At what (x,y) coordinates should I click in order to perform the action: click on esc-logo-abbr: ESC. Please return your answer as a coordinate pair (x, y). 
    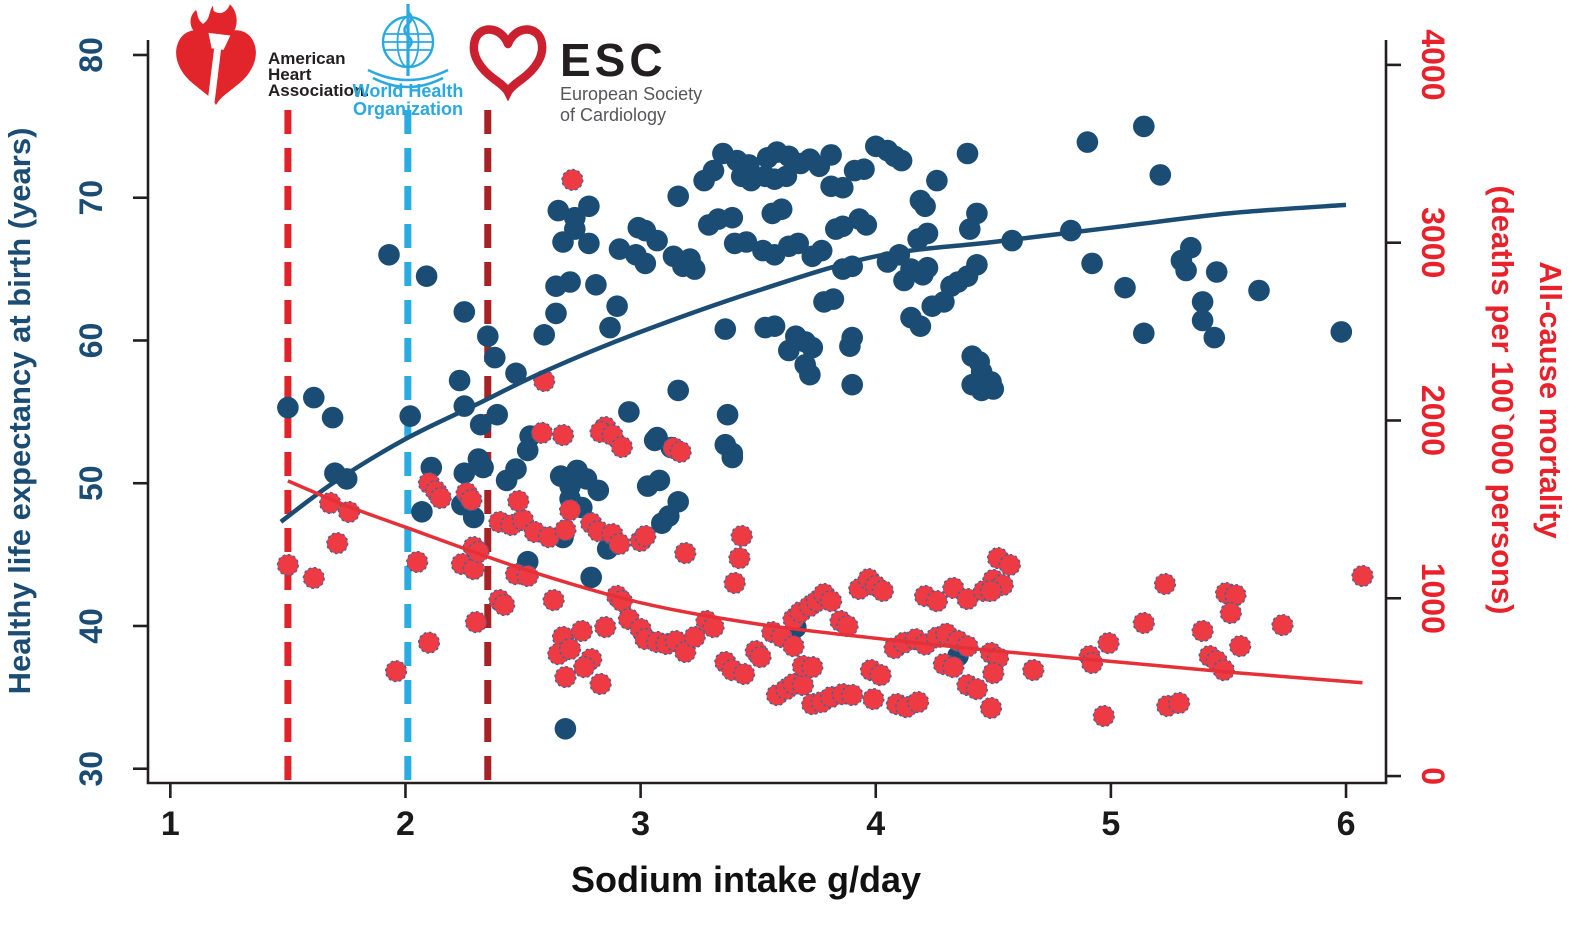
    Looking at the image, I should click on (613, 60).